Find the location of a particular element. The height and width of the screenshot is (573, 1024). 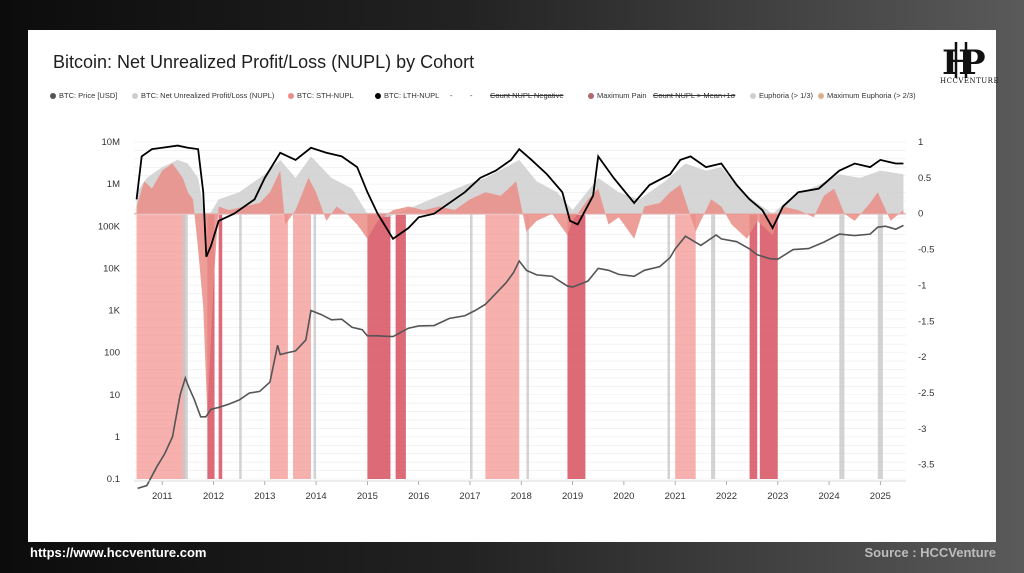

legend-label: BTC: LTH-NUPL is located at coordinates (412, 95).